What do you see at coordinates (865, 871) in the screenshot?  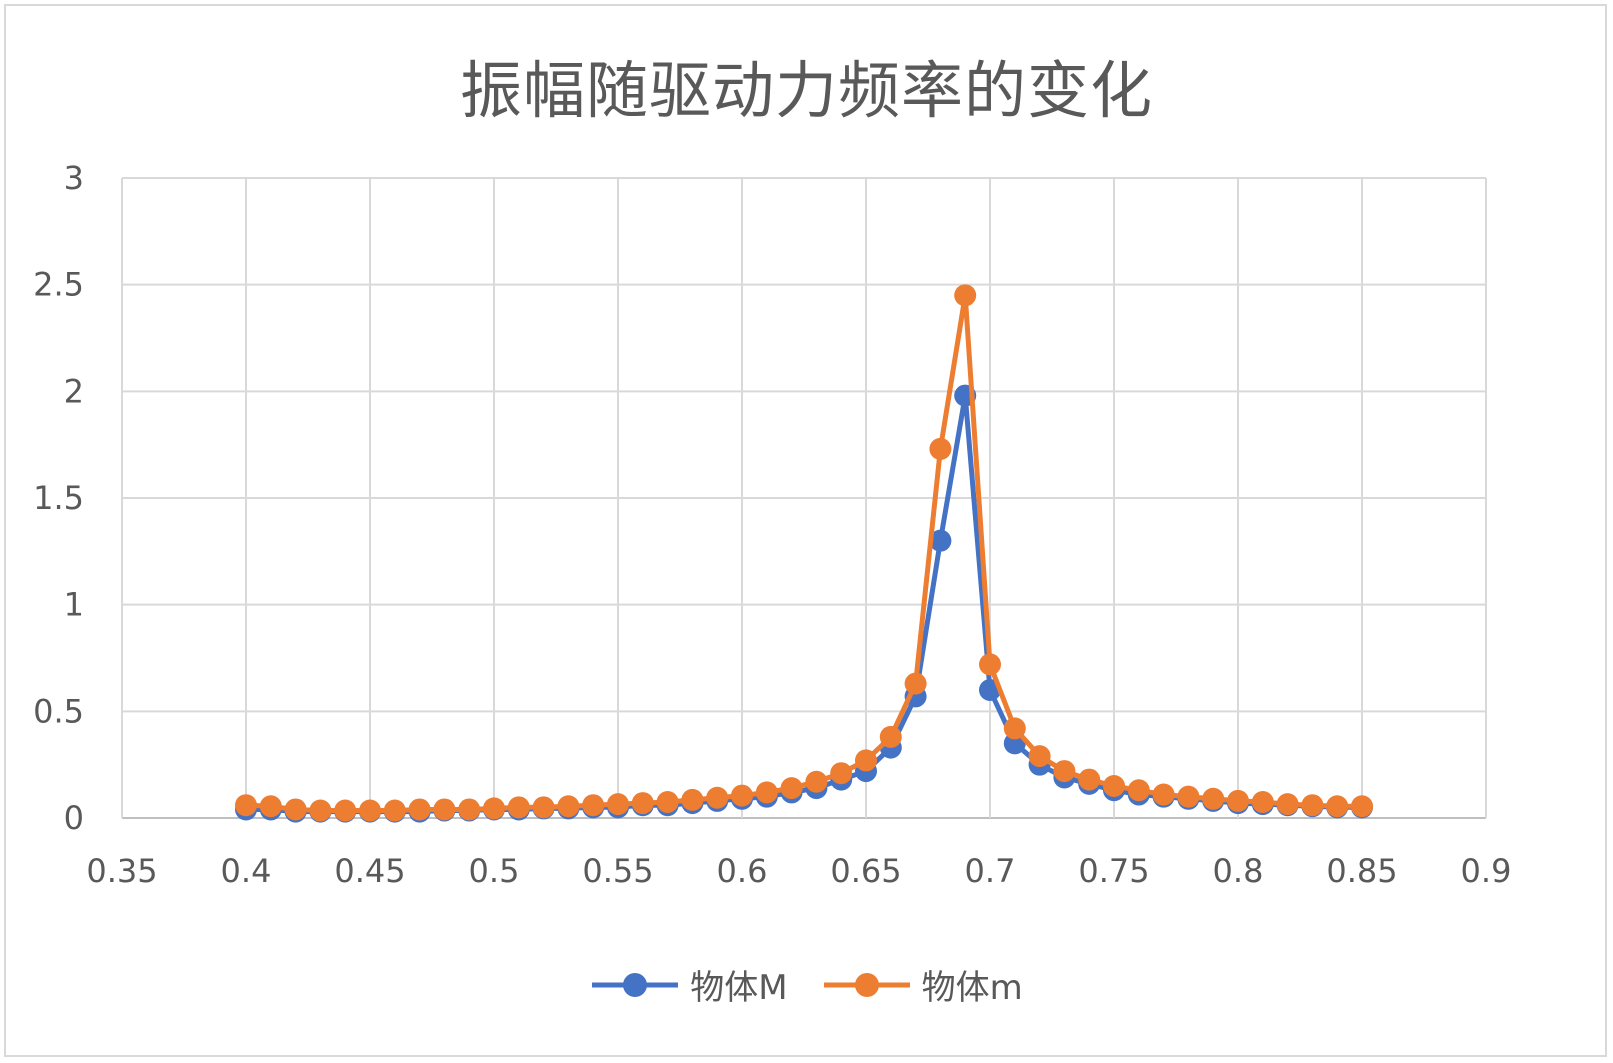 I see `x-tick-label: 0.65` at bounding box center [865, 871].